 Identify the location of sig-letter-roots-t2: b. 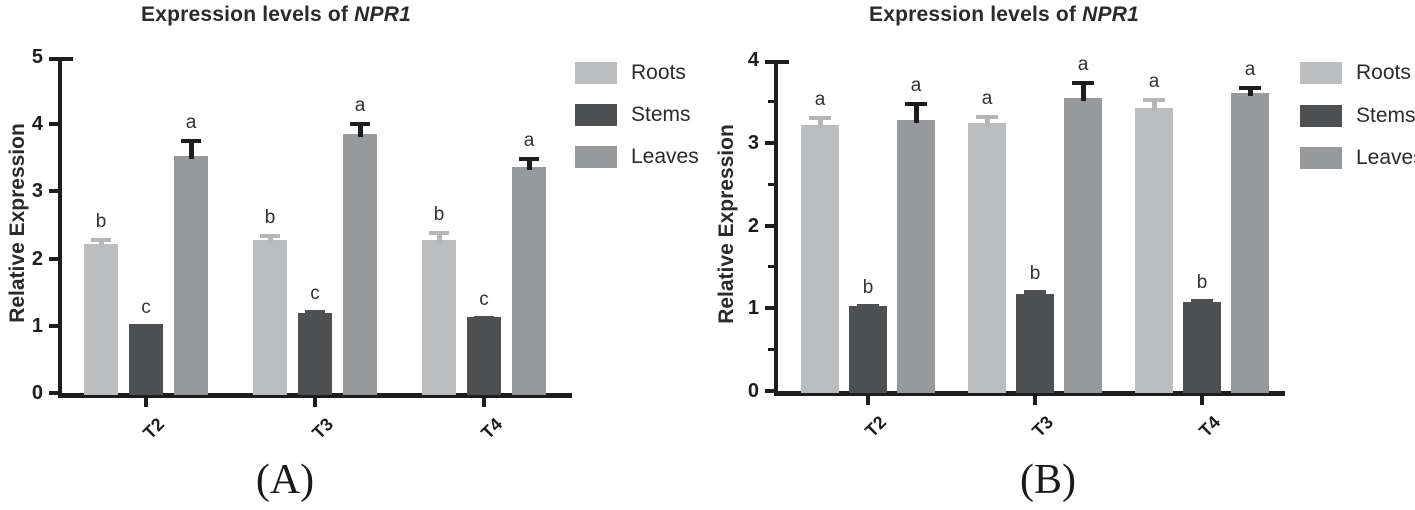
(101, 222).